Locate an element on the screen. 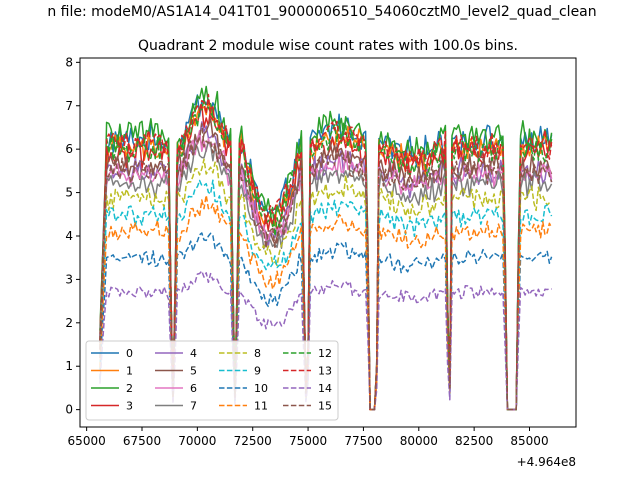 This screenshot has height=480, width=640. legend-box is located at coordinates (212, 380).